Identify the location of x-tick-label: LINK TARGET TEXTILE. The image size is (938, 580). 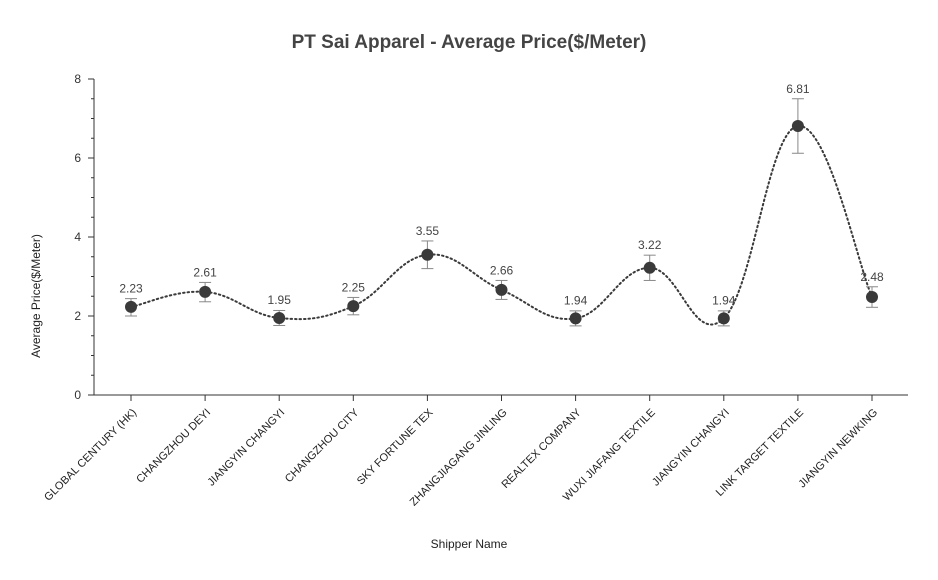
(760, 453).